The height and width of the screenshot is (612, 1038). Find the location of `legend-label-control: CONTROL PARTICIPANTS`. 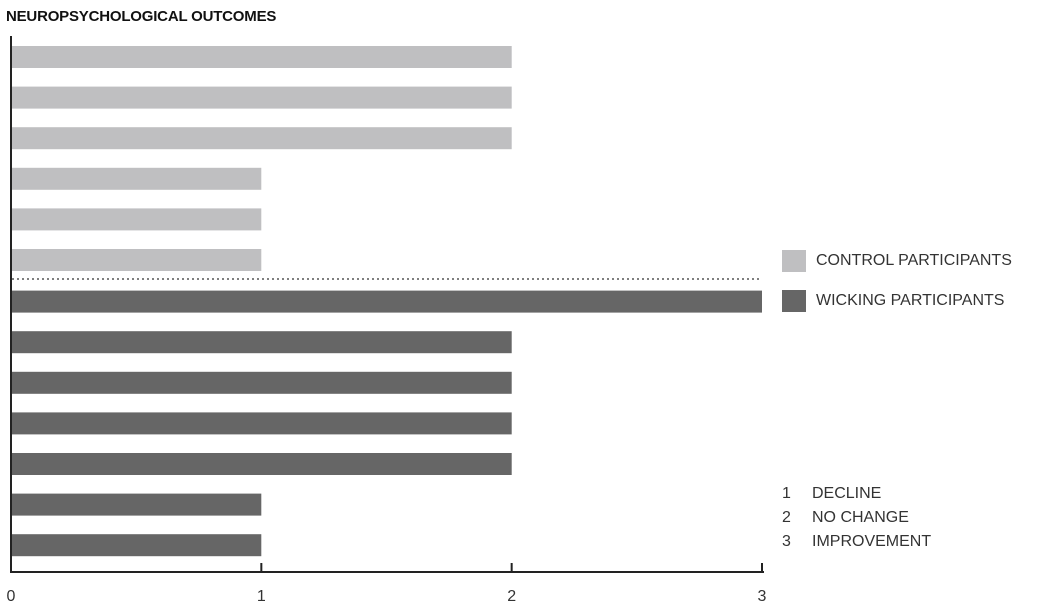

legend-label-control: CONTROL PARTICIPANTS is located at coordinates (914, 260).